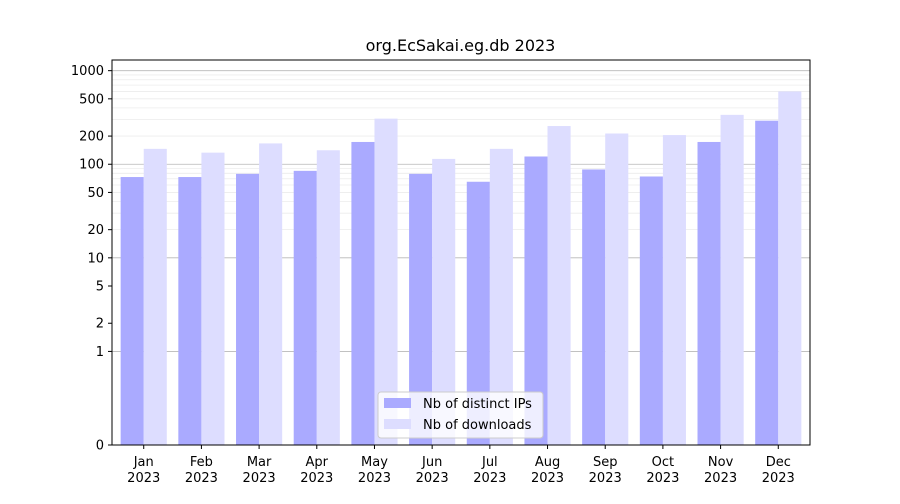 This screenshot has width=900, height=504. What do you see at coordinates (87, 71) in the screenshot?
I see `y-tick-label: 1000` at bounding box center [87, 71].